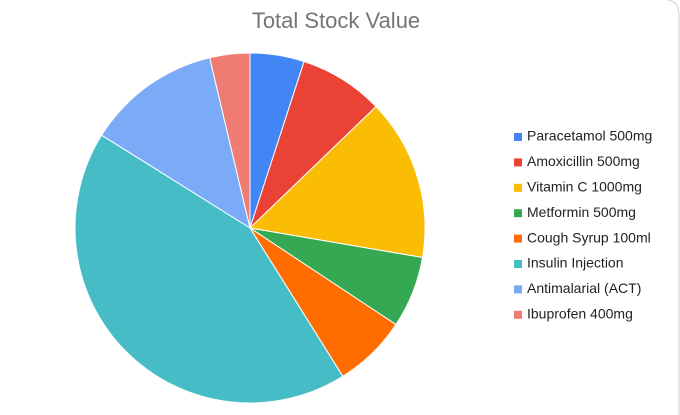 This screenshot has height=415, width=680. Describe the element at coordinates (575, 263) in the screenshot. I see `legend-label: Insulin Injection` at that location.